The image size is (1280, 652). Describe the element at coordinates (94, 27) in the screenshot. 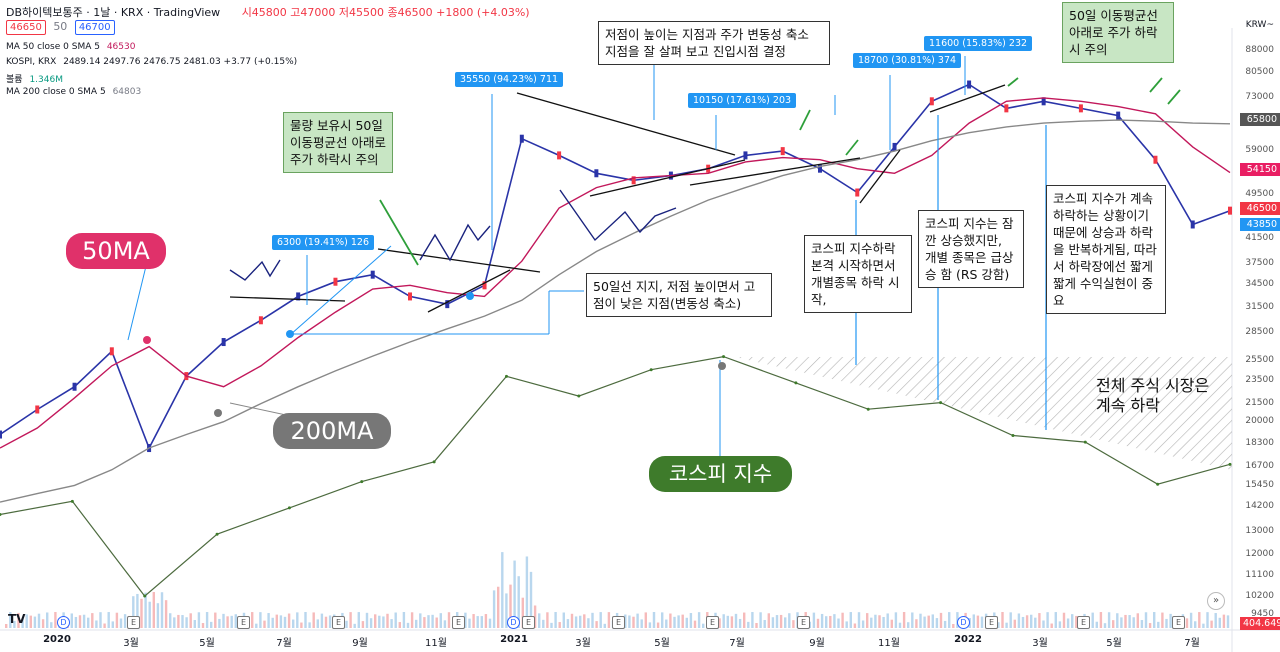

I see `ask-box: 46700` at that location.